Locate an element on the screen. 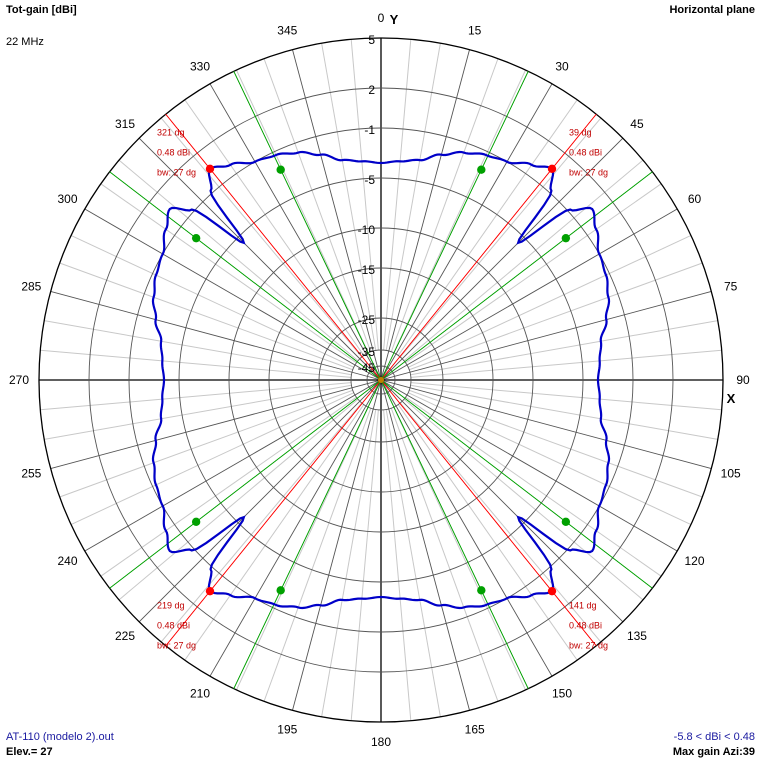 Image resolution: width=761 pixels, height=761 pixels. ring-label: -45 is located at coordinates (367, 368).